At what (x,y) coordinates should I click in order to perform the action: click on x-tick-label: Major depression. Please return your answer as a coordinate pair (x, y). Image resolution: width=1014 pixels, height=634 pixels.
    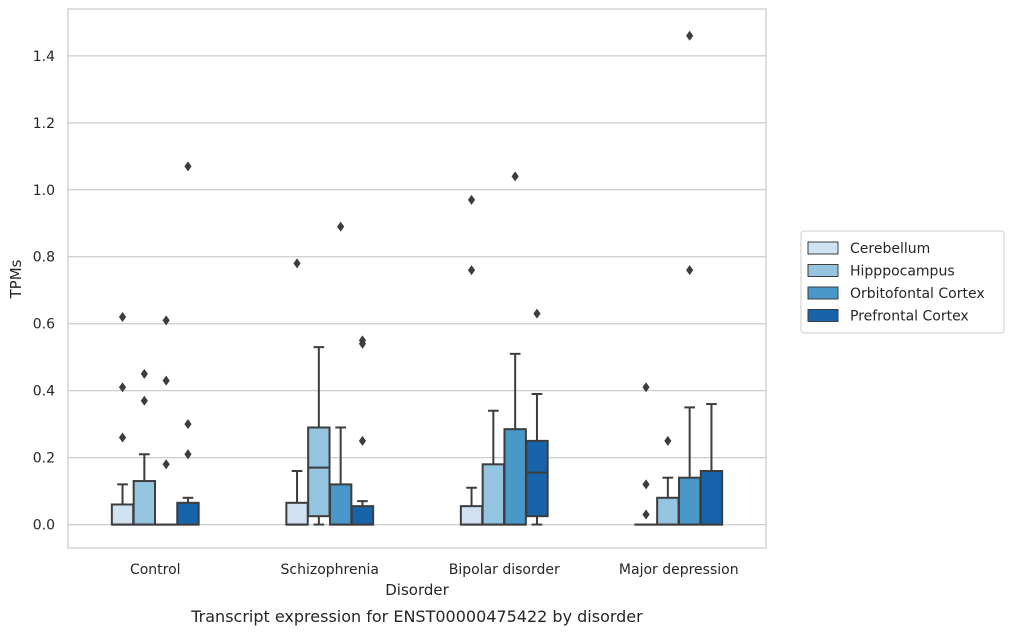
    Looking at the image, I should click on (679, 570).